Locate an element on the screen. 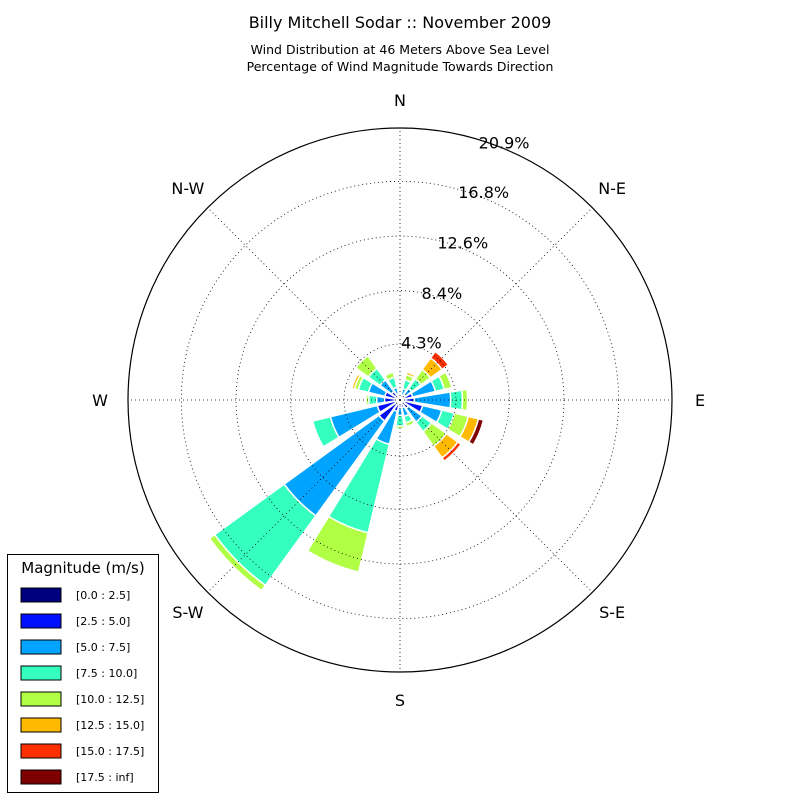  bar-segment-dir315-bin4 is located at coordinates (366, 366).